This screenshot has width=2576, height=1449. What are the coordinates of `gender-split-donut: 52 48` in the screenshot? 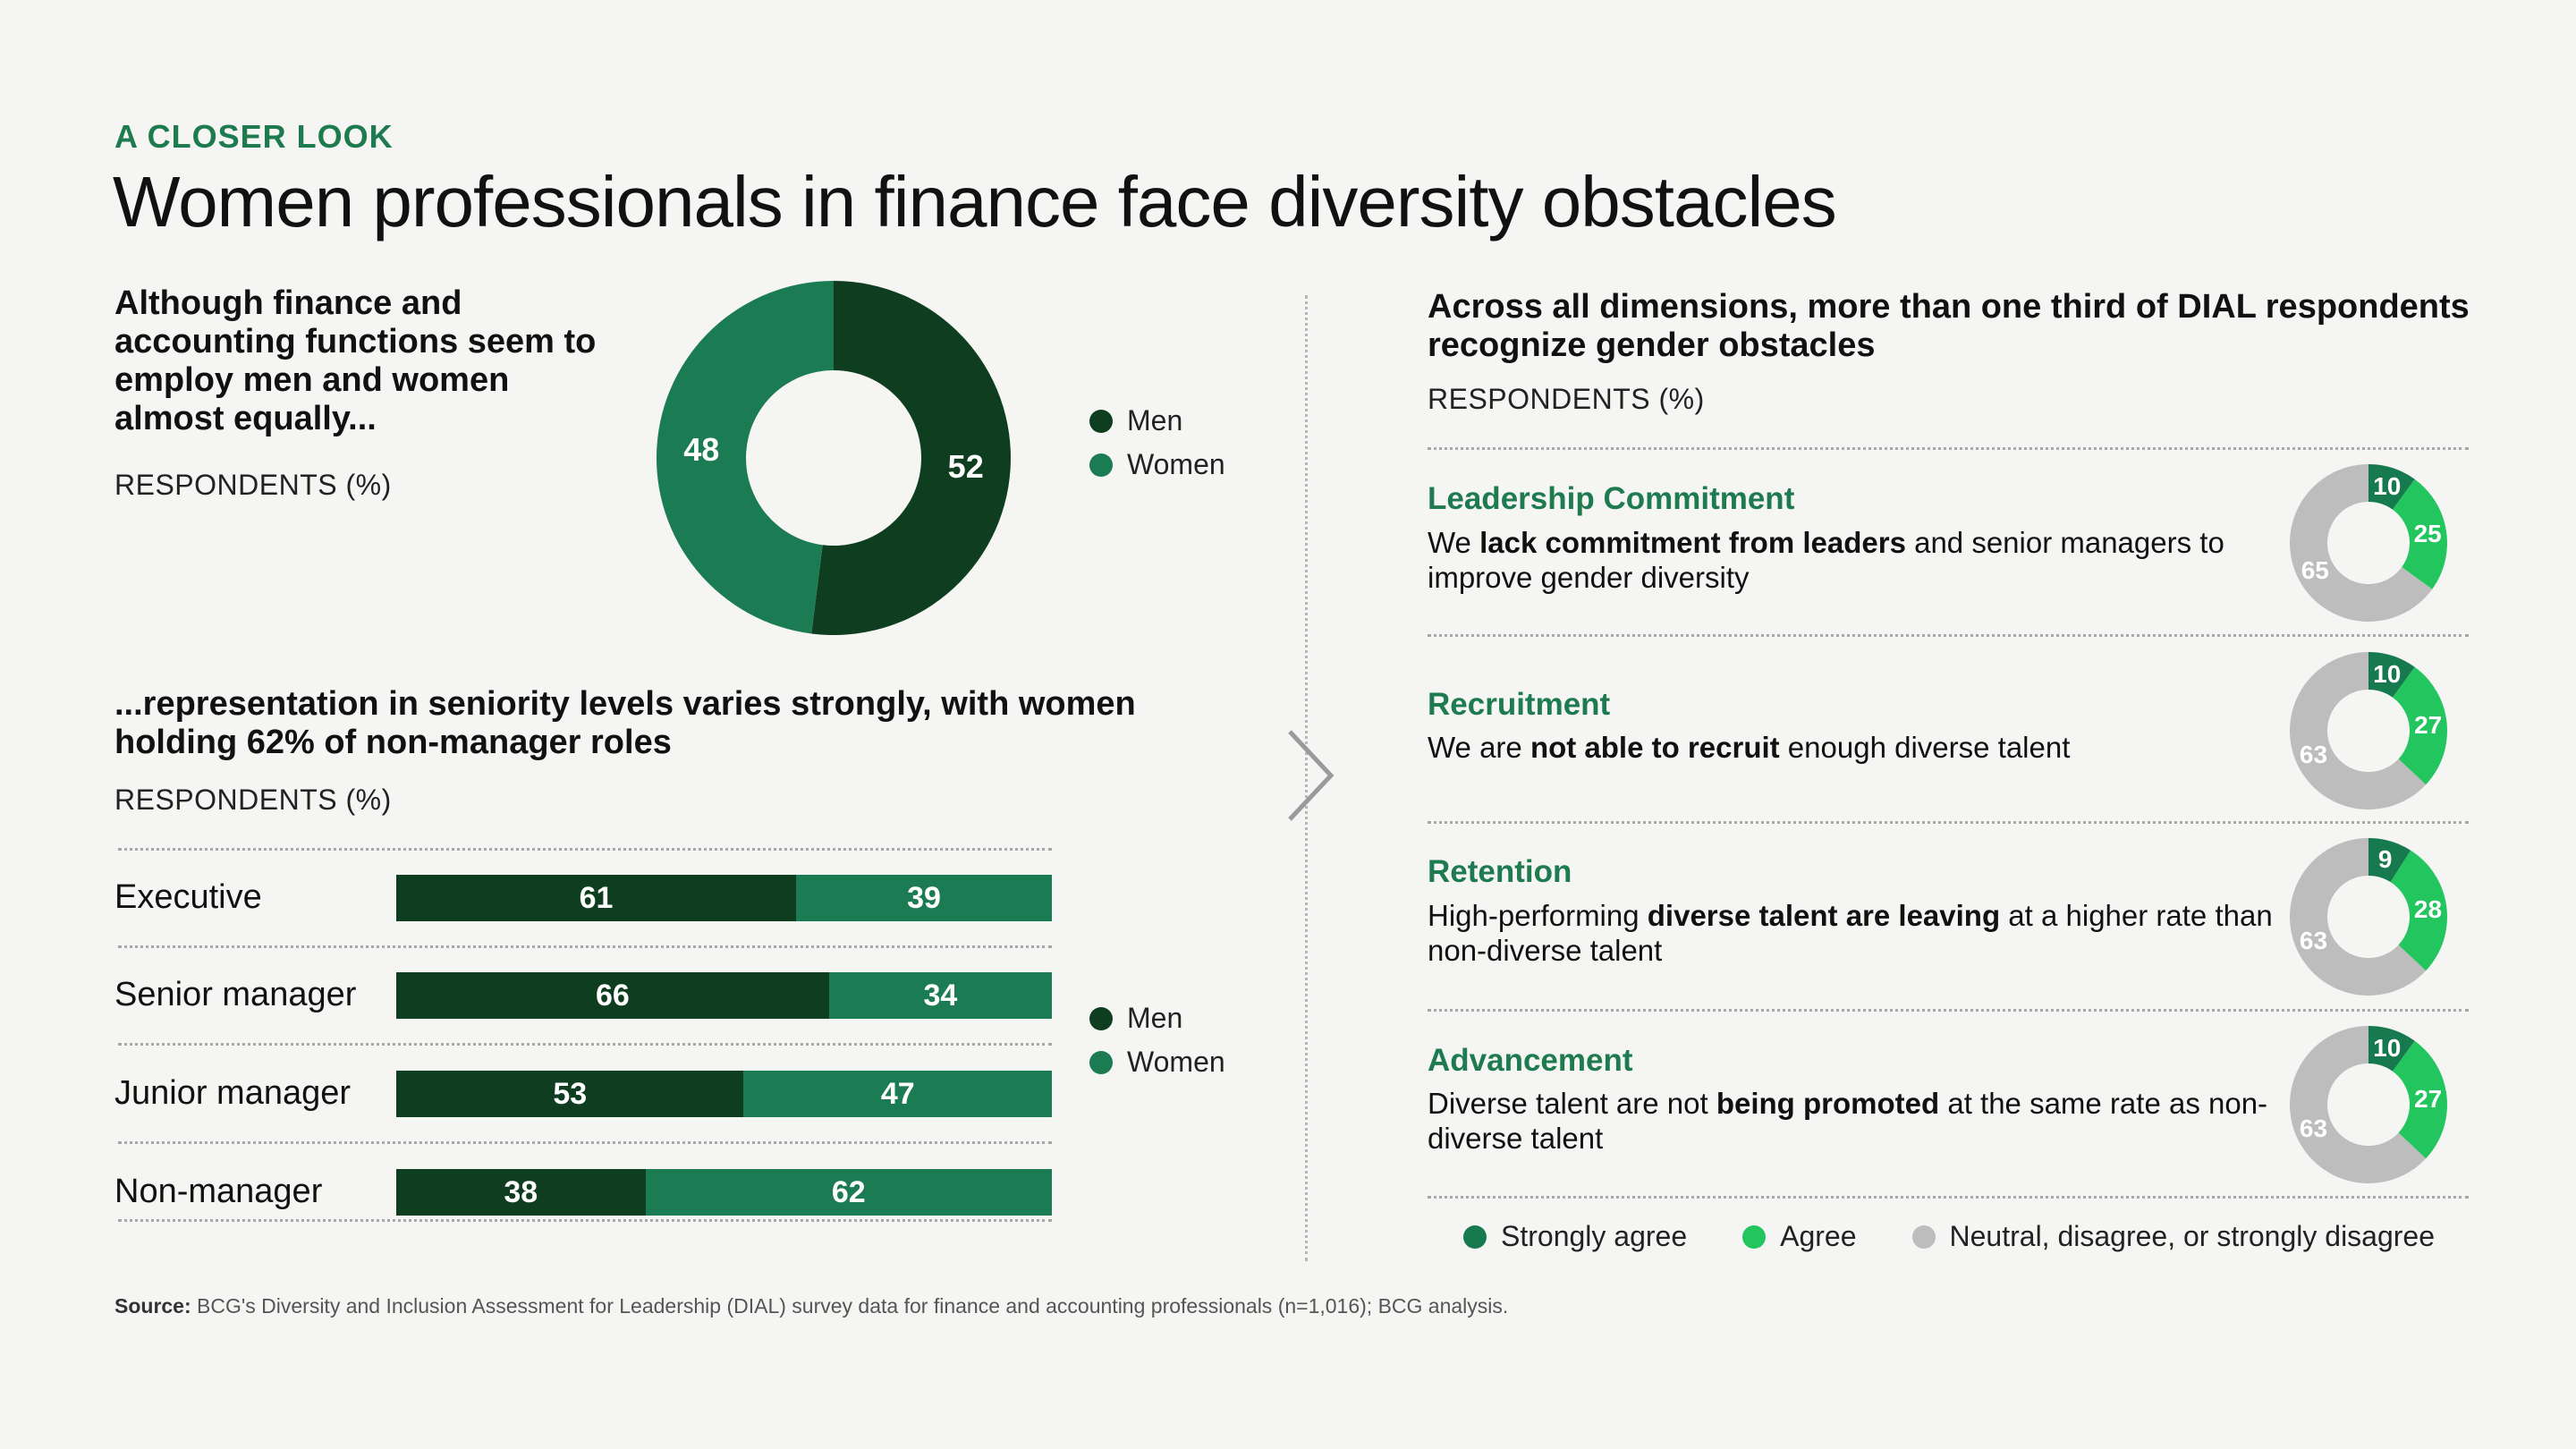 It's located at (833, 458).